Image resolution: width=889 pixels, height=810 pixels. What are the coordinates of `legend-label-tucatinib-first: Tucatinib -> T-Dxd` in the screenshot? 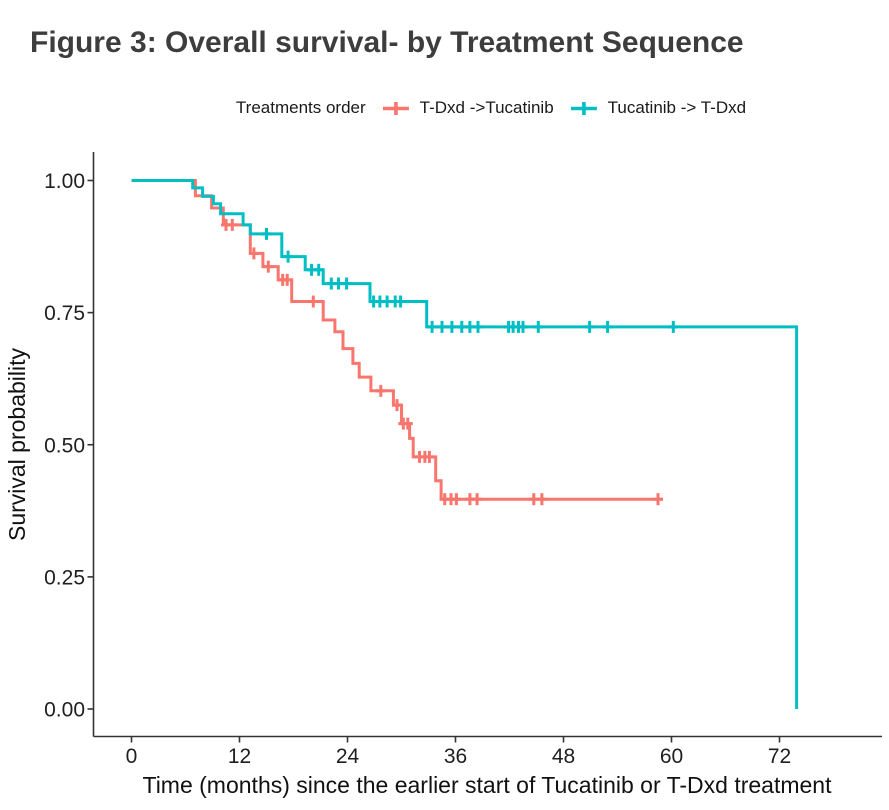 It's located at (677, 107).